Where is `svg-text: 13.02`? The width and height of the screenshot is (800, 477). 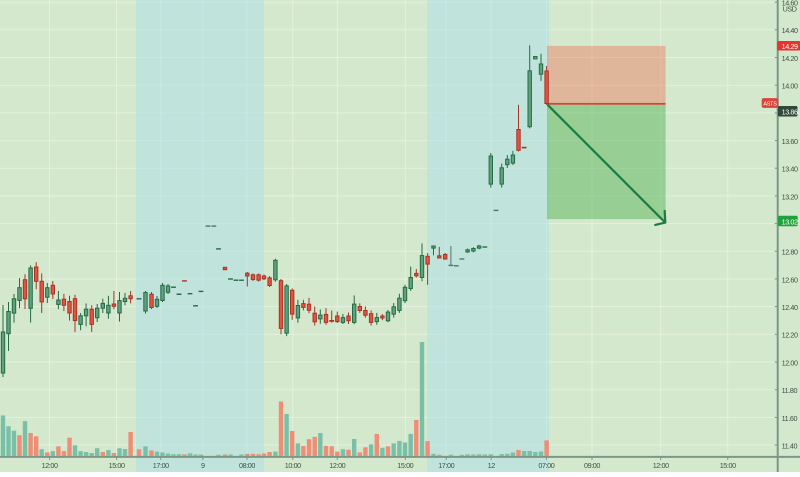
svg-text: 13.02 is located at coordinates (790, 221).